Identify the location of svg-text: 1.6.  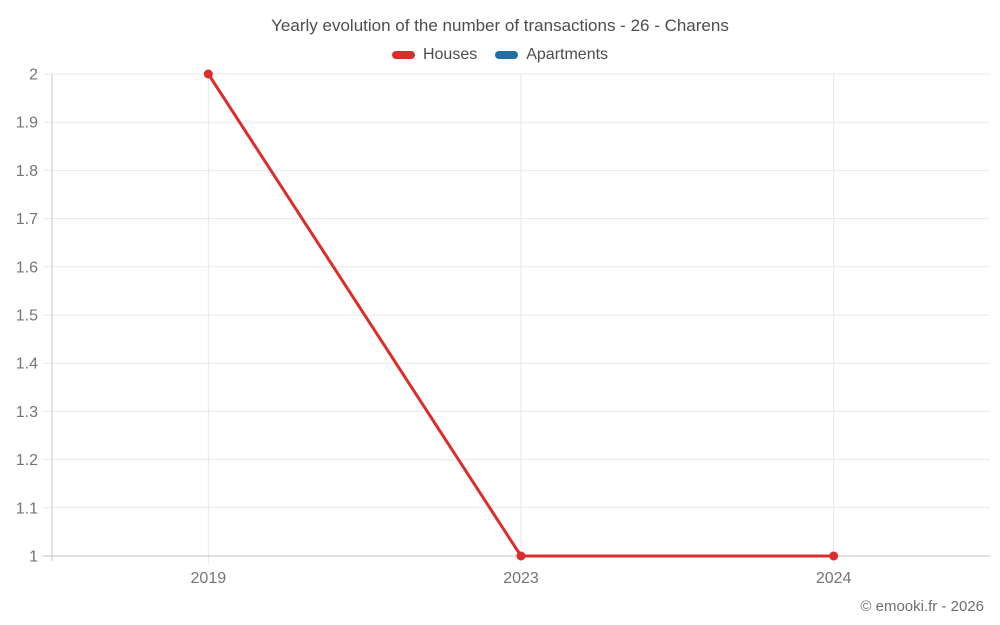
(27, 267).